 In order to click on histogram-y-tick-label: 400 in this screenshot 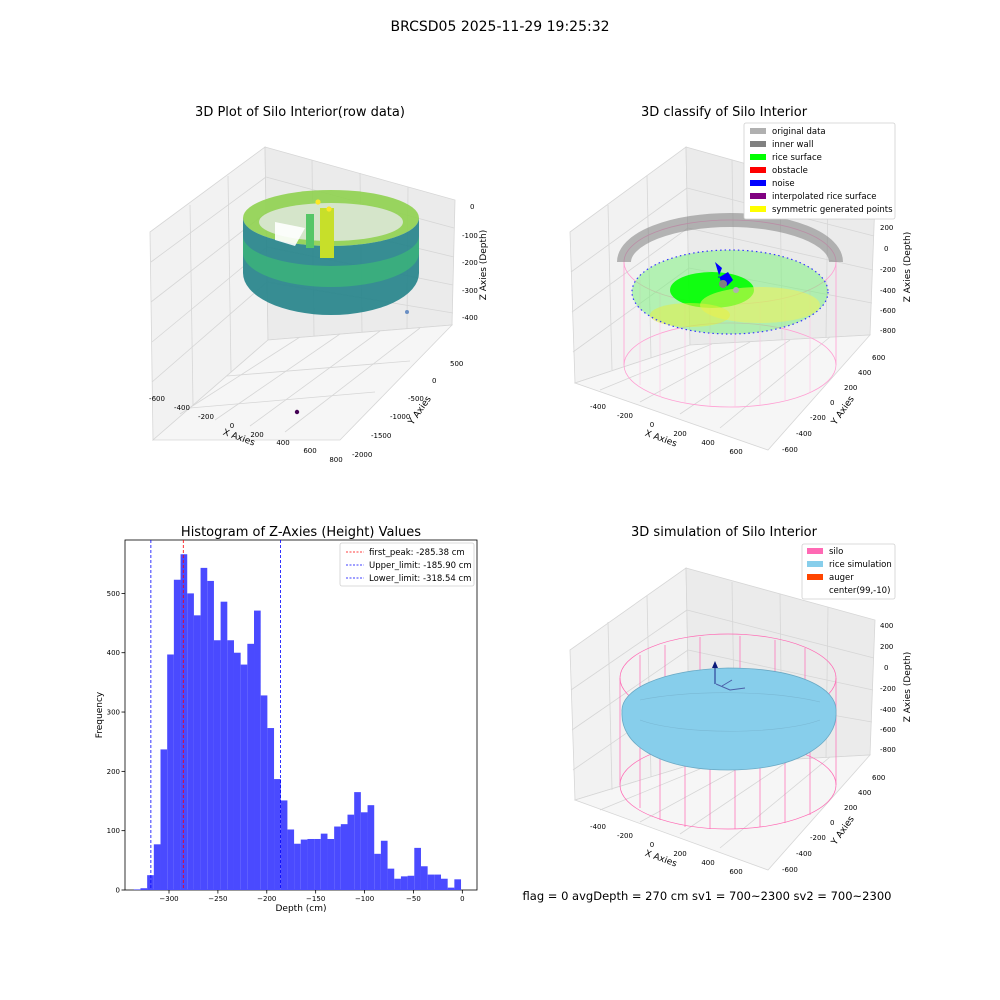, I will do `click(113, 653)`.